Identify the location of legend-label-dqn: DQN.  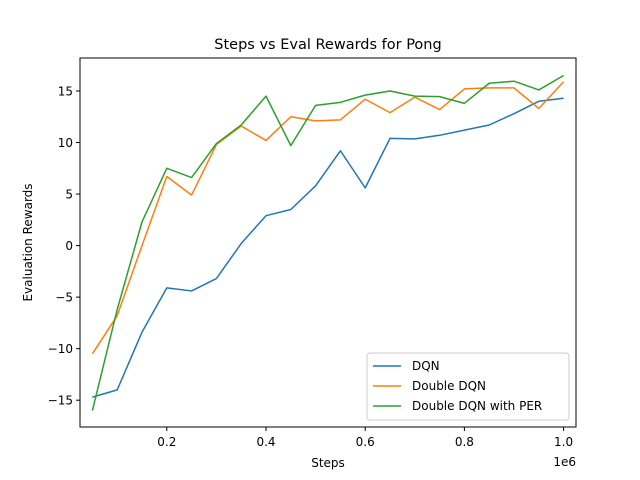
(426, 366).